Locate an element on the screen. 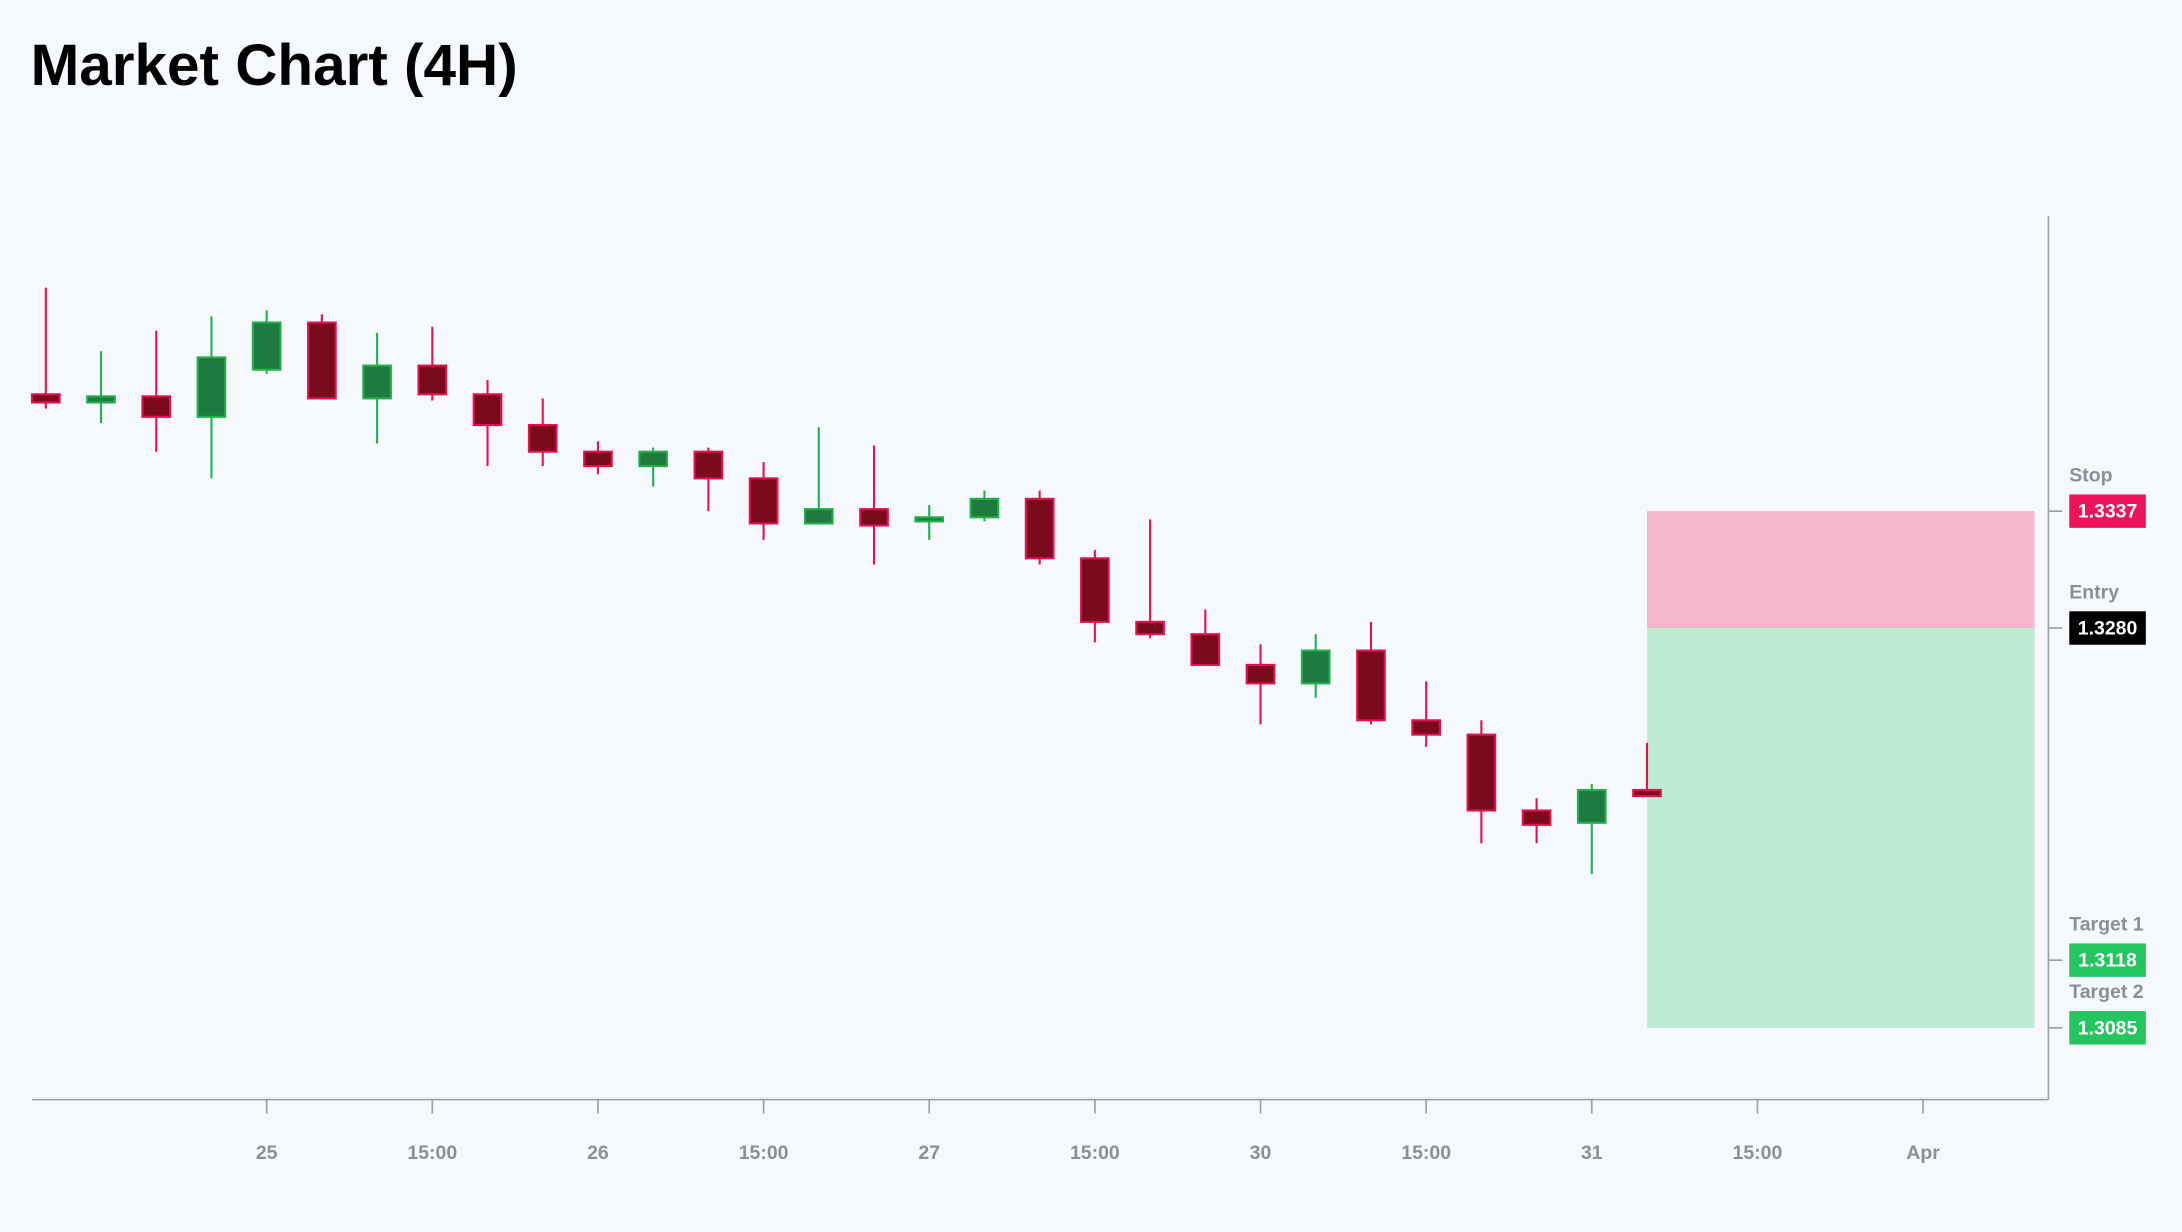  level-name: Entry is located at coordinates (2094, 592).